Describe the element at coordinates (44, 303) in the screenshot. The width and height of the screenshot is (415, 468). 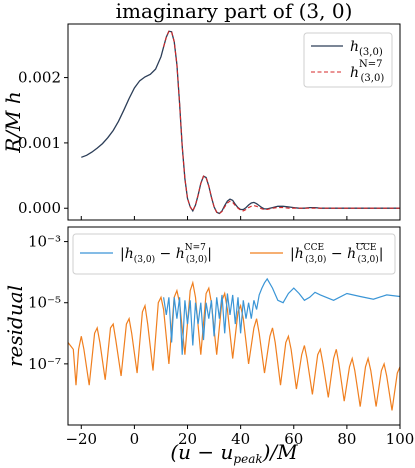
I see `bottom-y-tick-label: 10⁻⁵` at that location.